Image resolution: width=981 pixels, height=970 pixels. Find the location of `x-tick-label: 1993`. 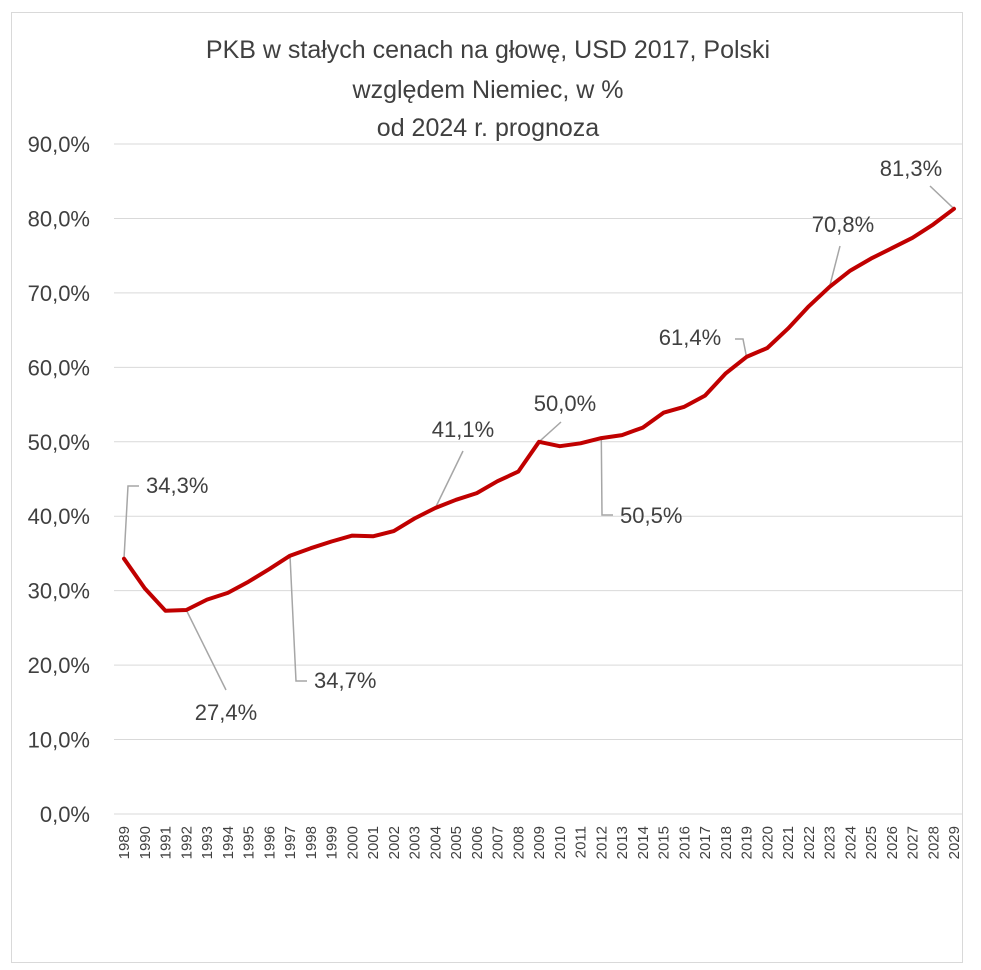

x-tick-label: 1993 is located at coordinates (207, 842).